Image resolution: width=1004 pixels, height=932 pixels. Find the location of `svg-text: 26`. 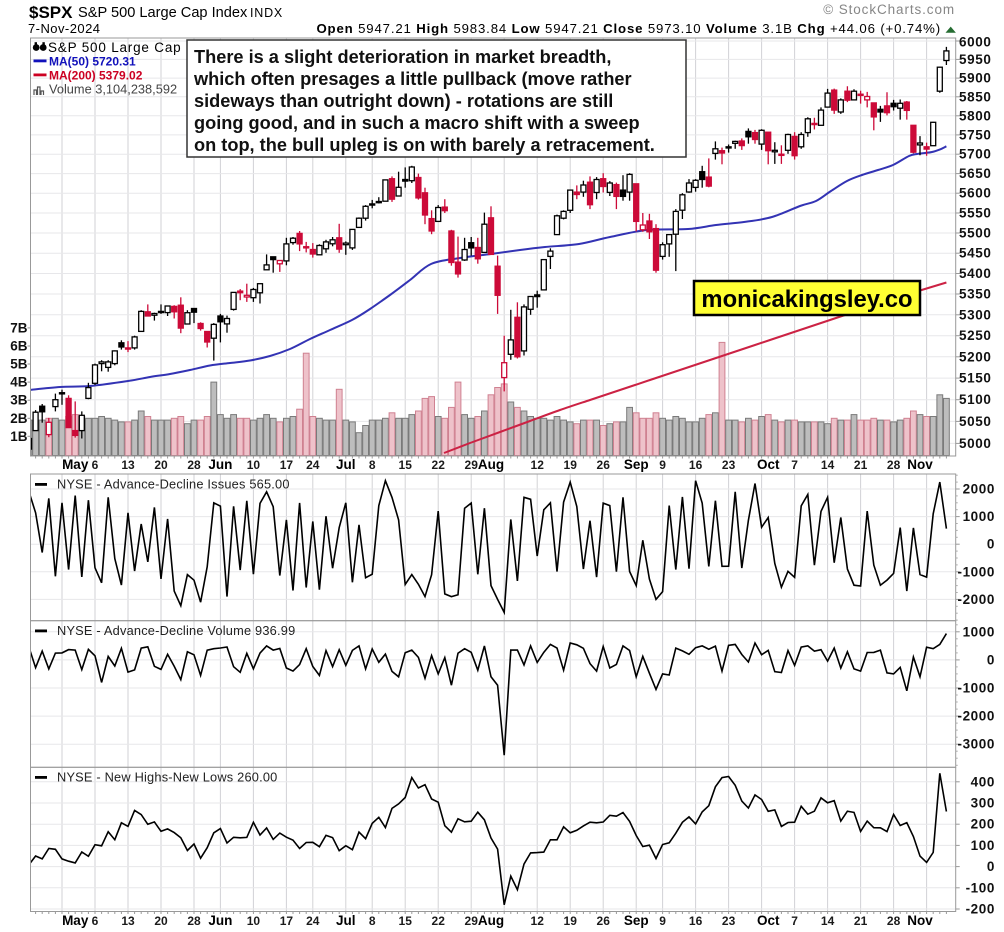

svg-text: 26 is located at coordinates (604, 465).